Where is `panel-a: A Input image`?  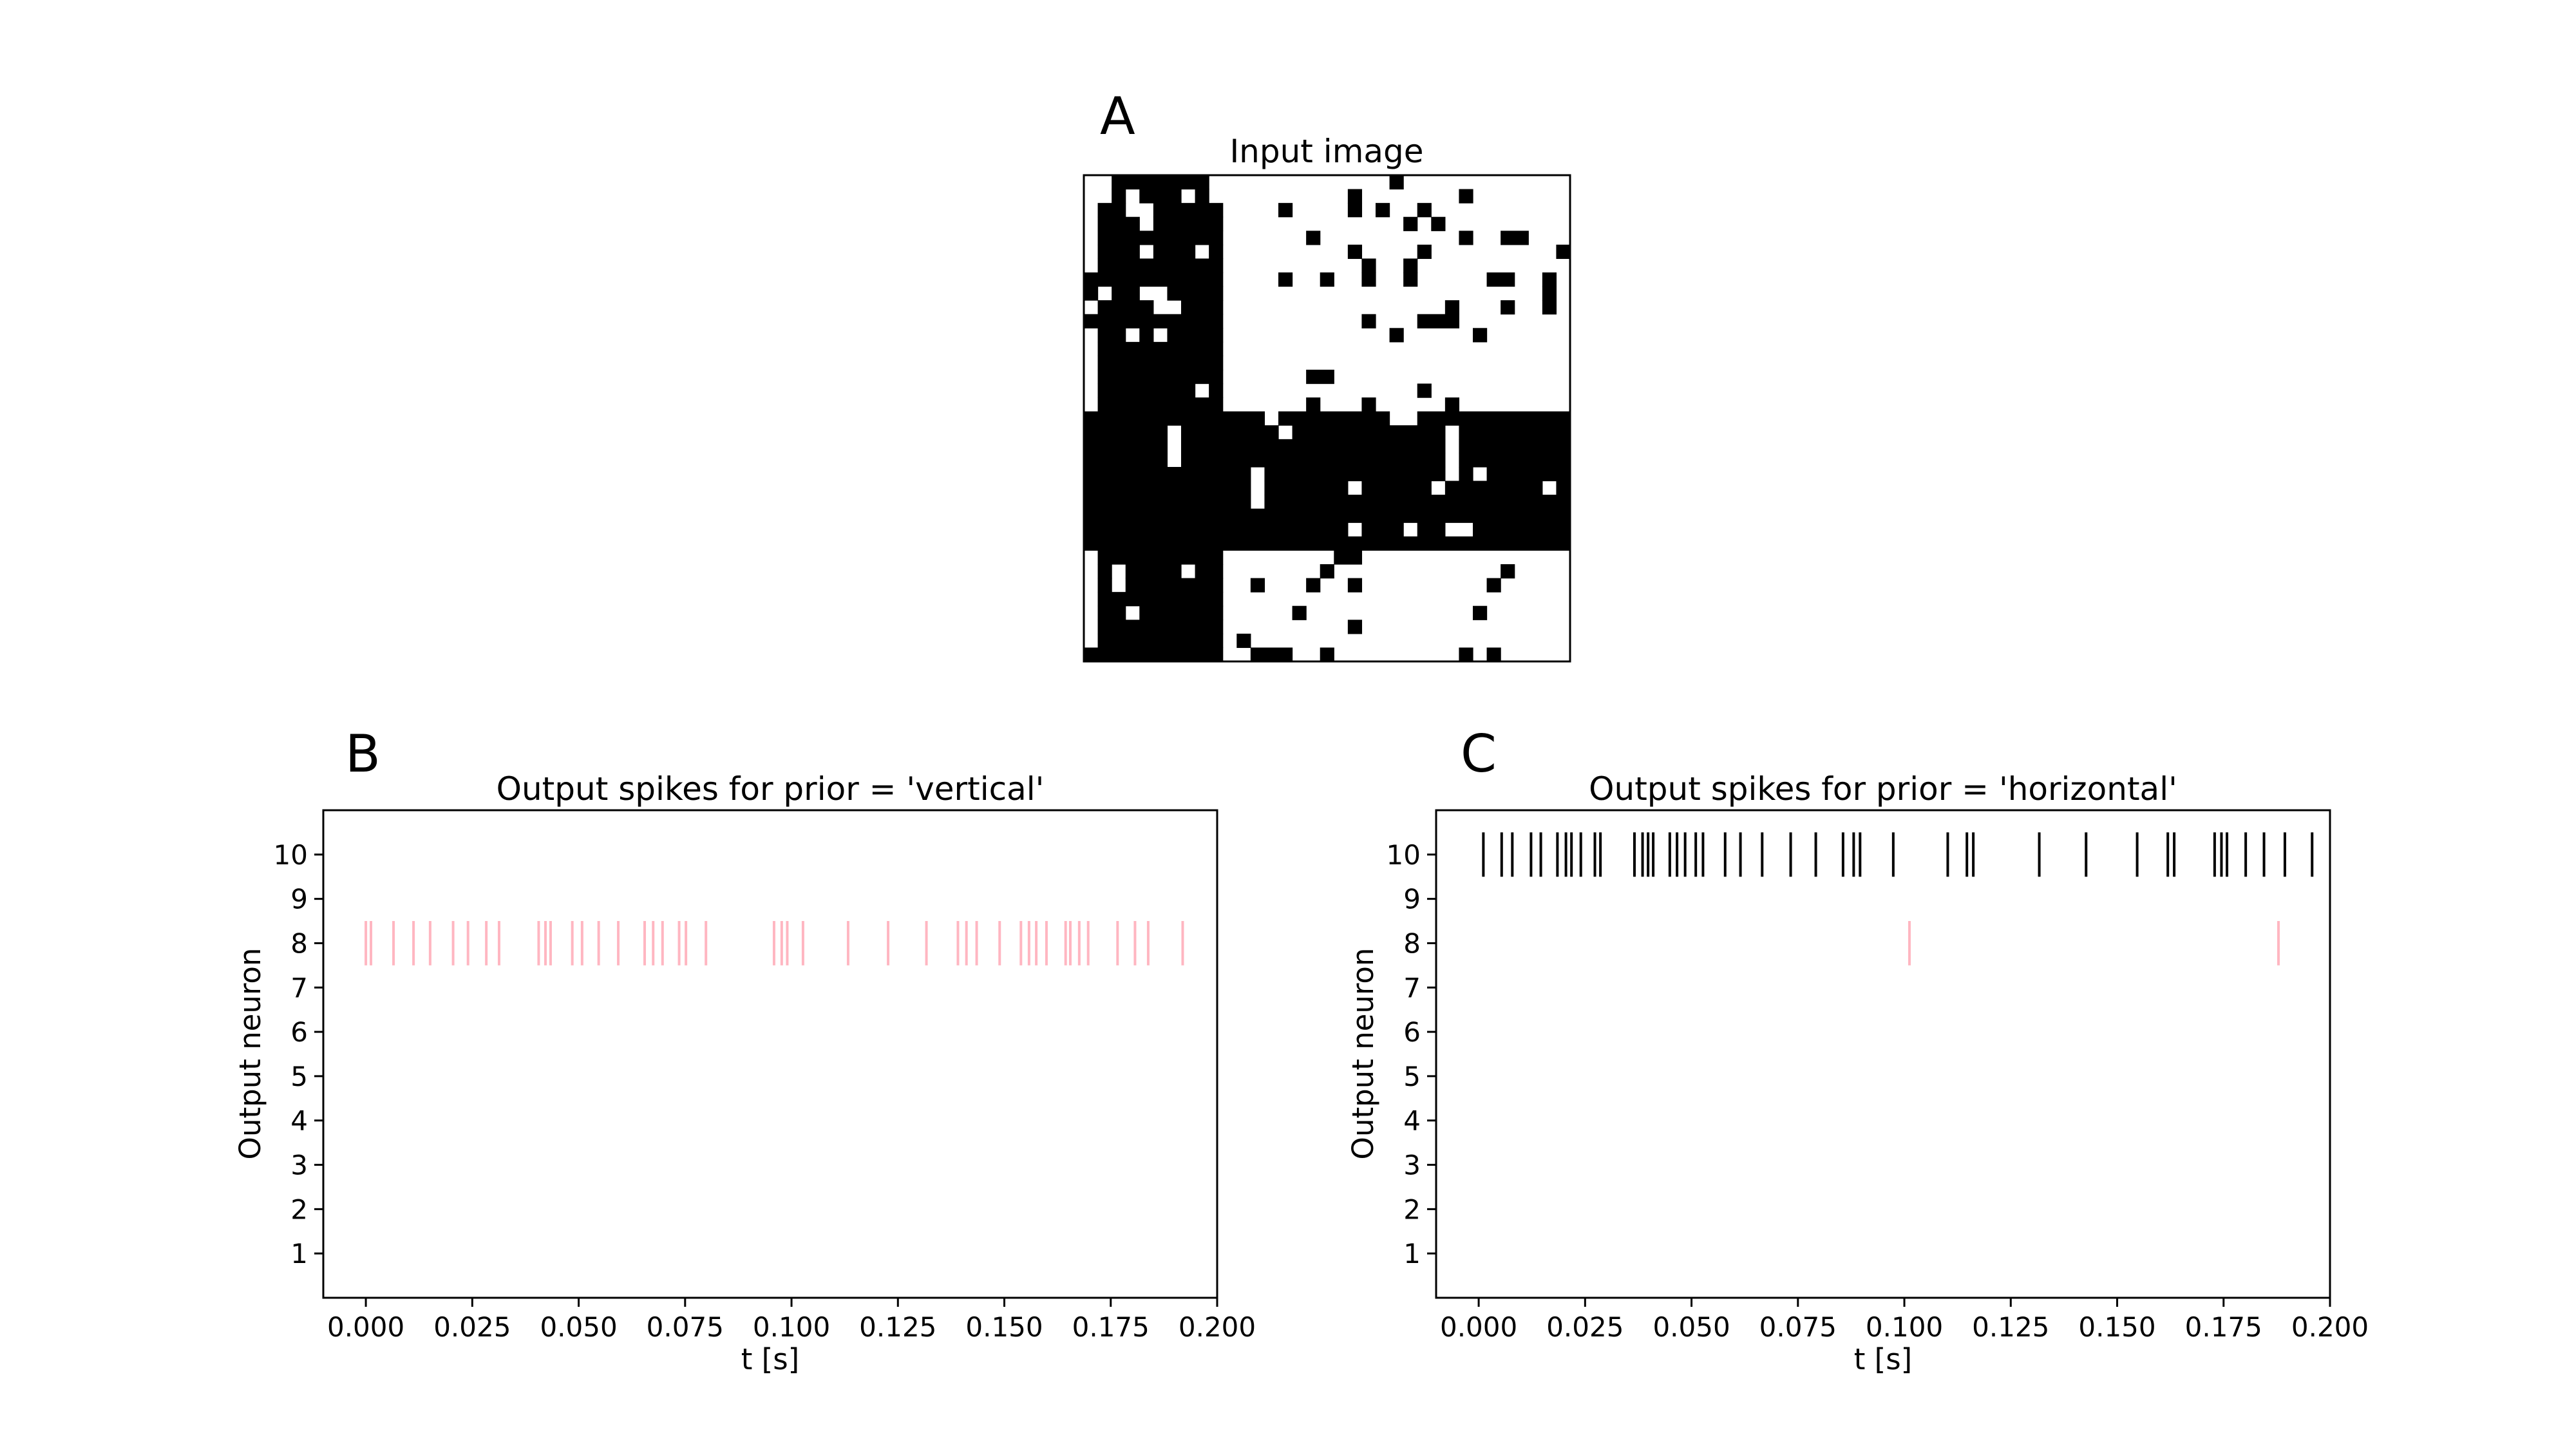 panel-a: A Input image is located at coordinates (1327, 374).